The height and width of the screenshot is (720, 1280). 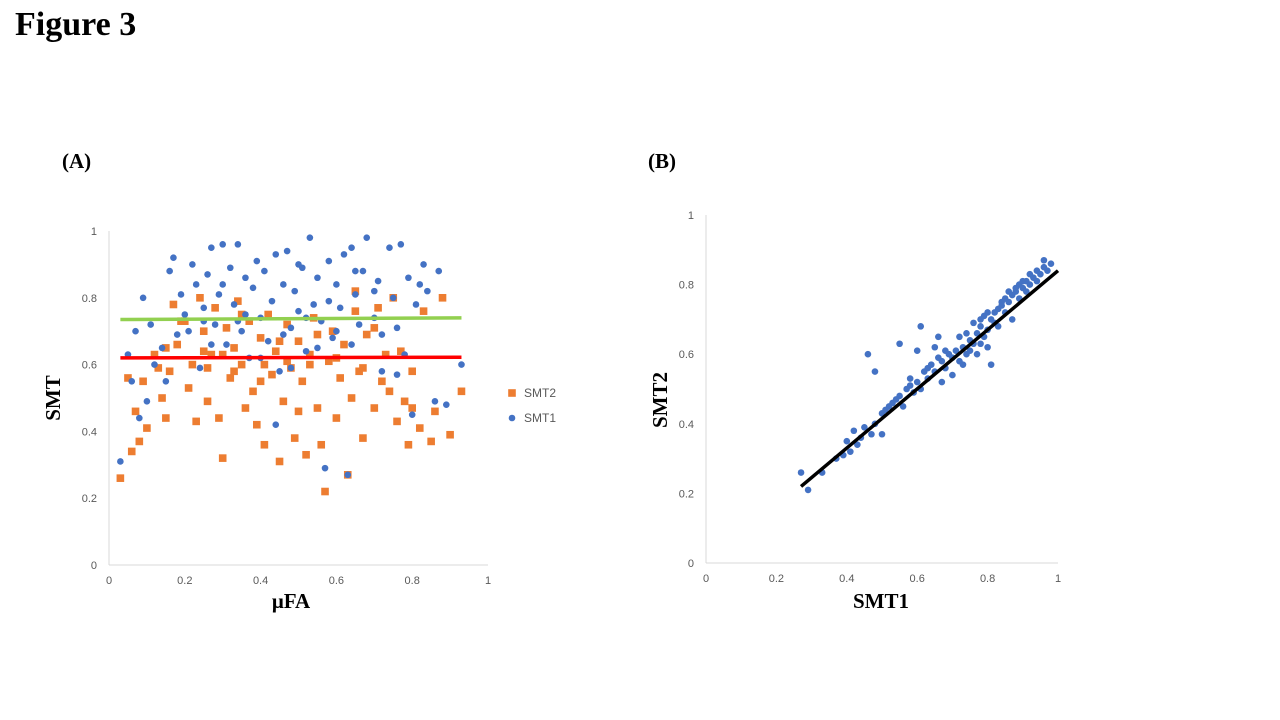 What do you see at coordinates (291, 319) in the screenshot?
I see `smt1-mean-line` at bounding box center [291, 319].